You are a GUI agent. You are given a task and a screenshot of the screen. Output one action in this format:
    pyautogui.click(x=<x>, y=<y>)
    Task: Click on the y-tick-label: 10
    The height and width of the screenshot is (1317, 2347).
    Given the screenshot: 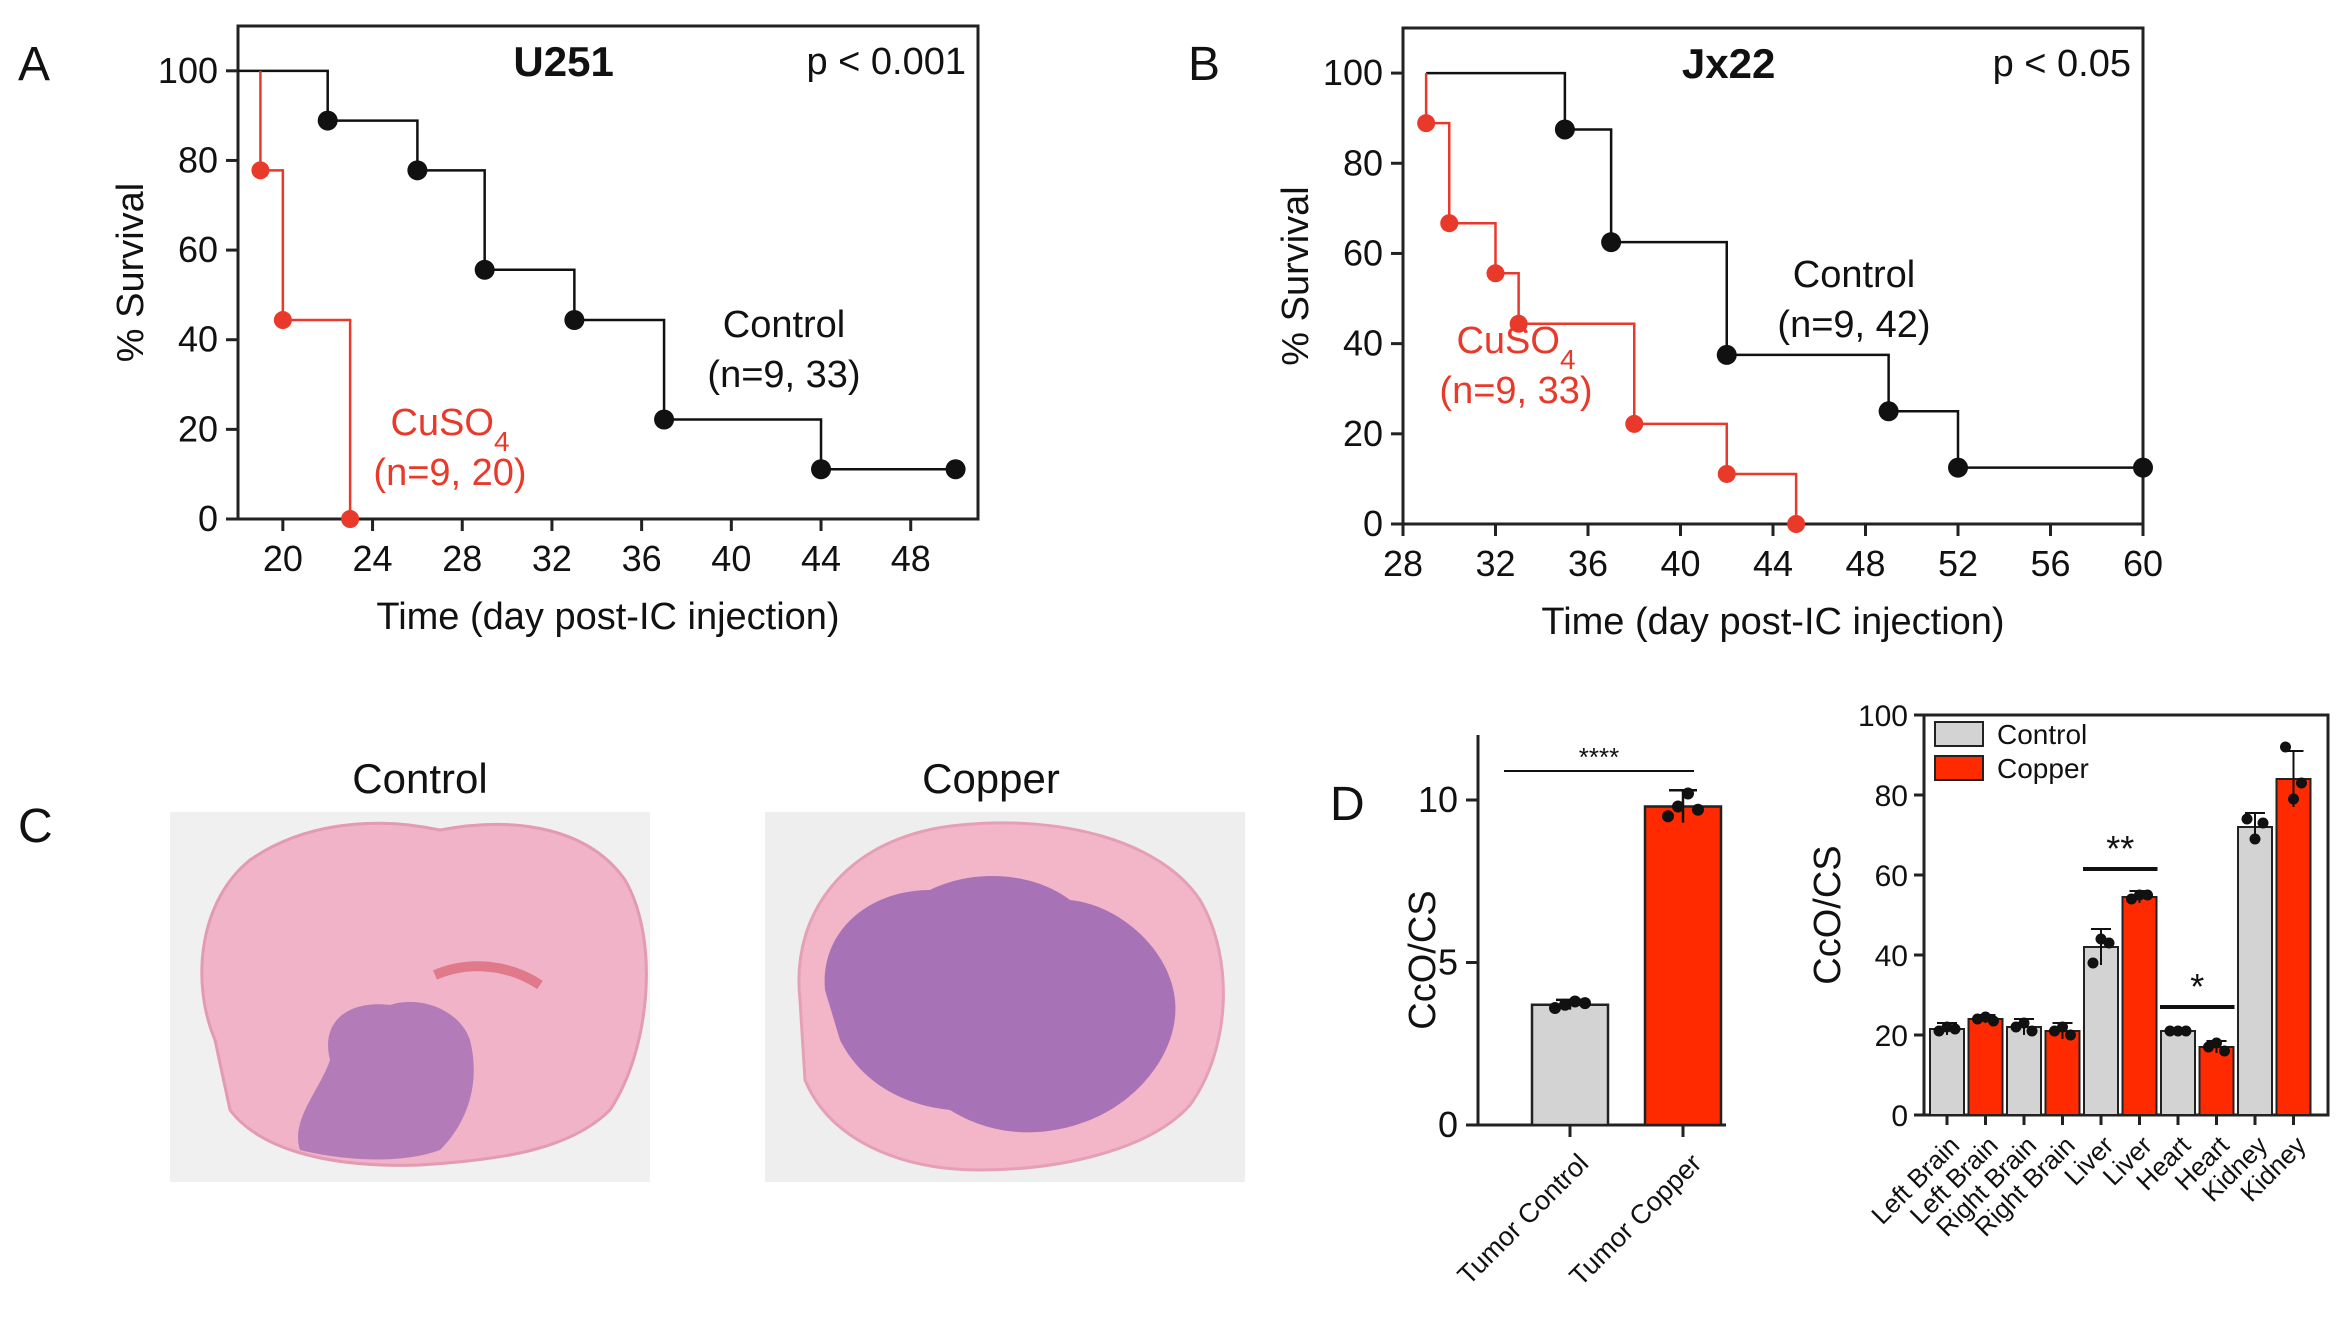 What is the action you would take?
    pyautogui.click(x=1438, y=799)
    